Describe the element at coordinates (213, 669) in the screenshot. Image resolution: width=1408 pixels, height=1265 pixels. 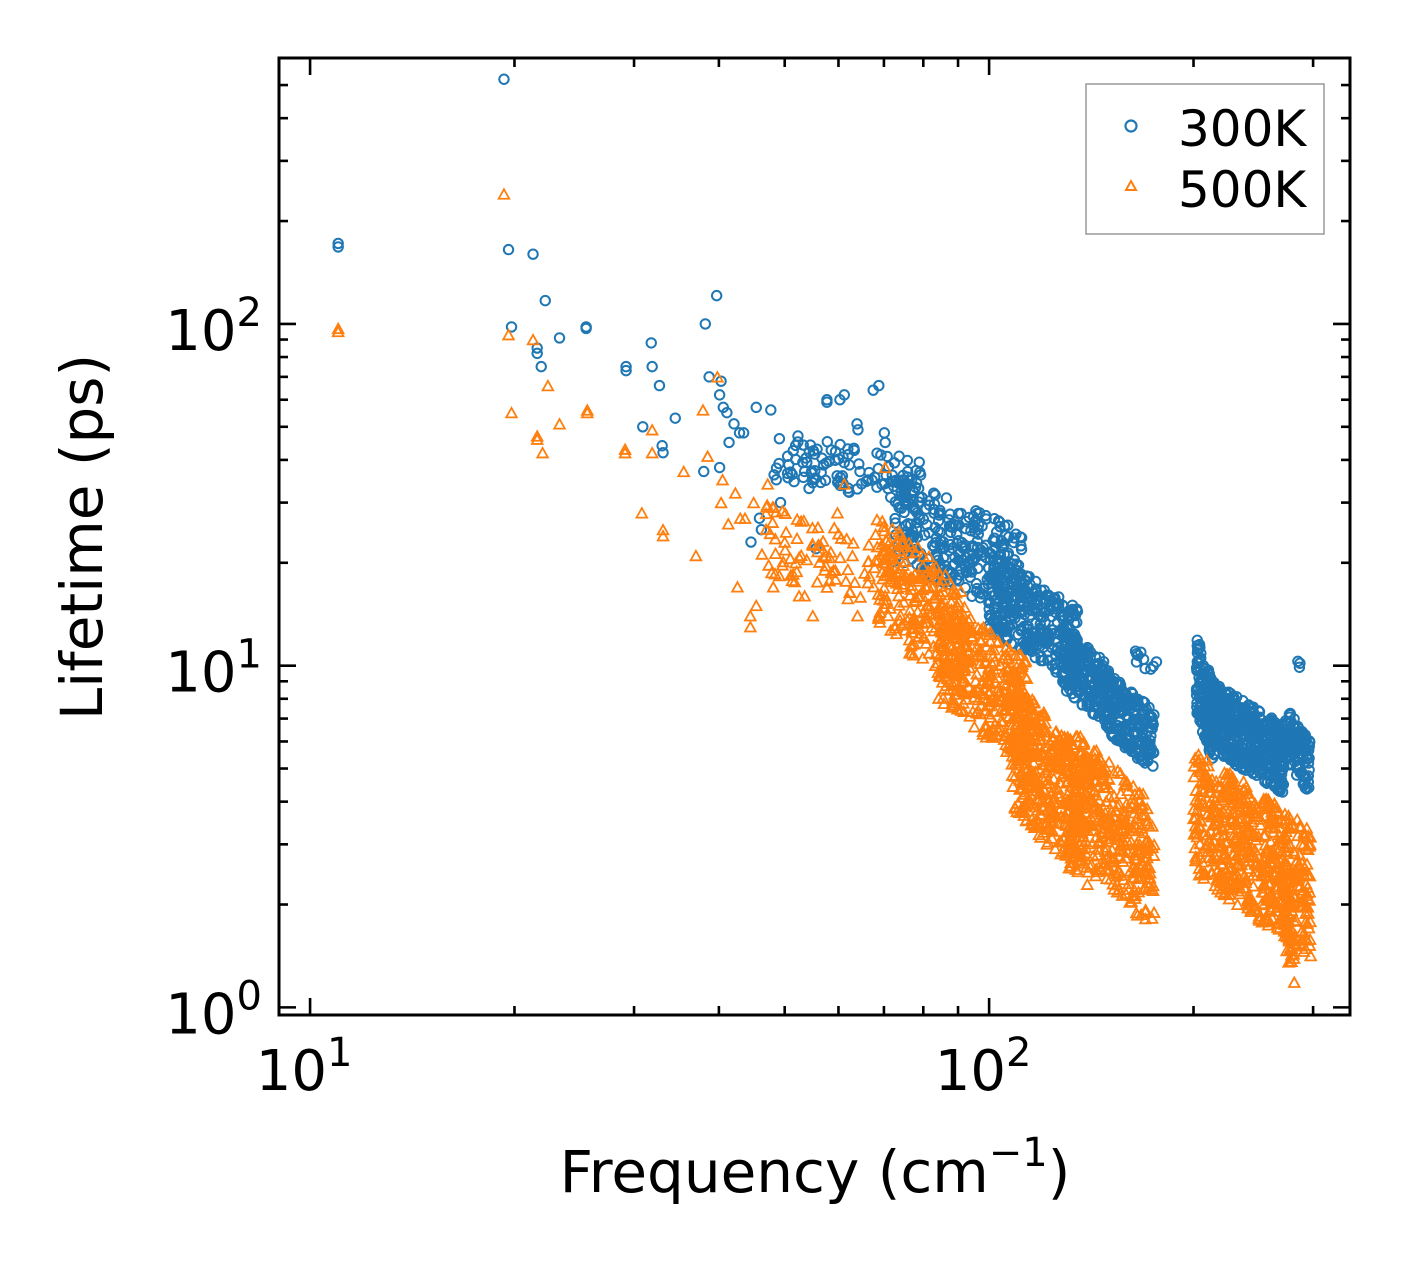
I see `y-tick-label: 101` at that location.